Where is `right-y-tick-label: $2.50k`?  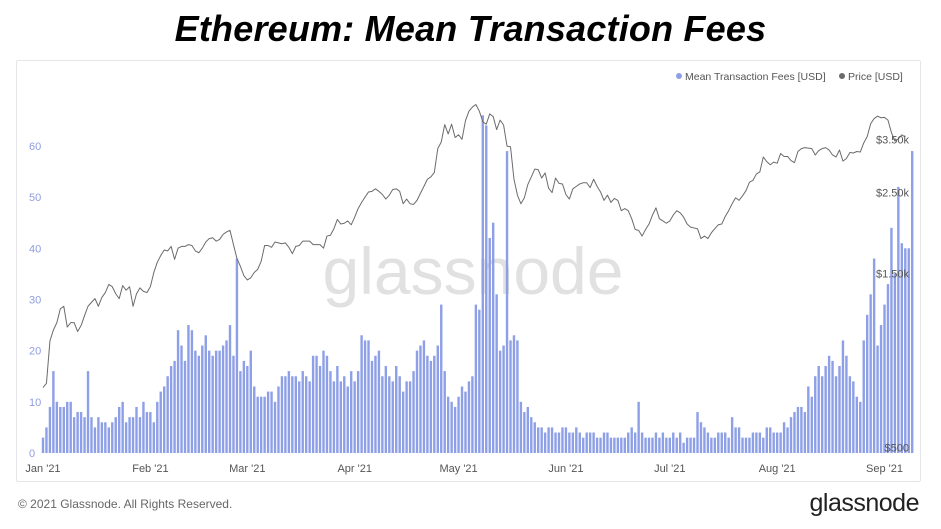
right-y-tick-label: $2.50k is located at coordinates (893, 194).